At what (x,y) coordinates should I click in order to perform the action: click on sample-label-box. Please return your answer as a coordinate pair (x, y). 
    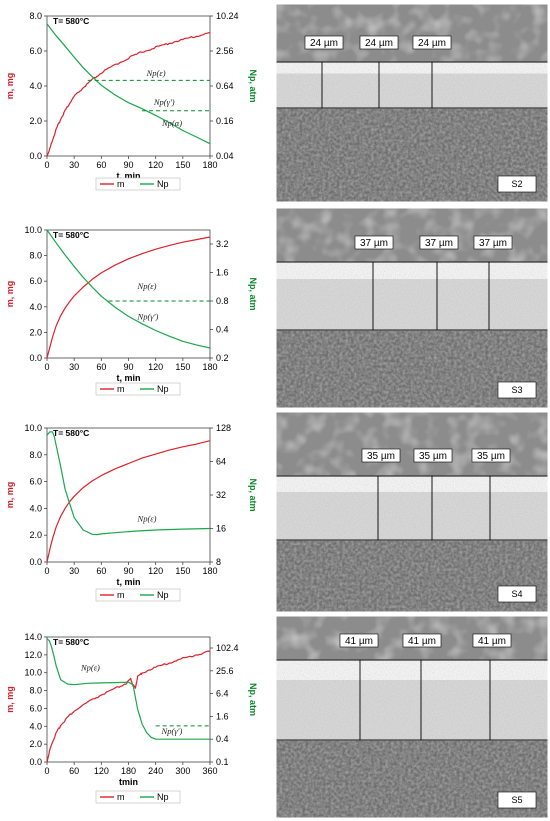
    Looking at the image, I should click on (517, 184).